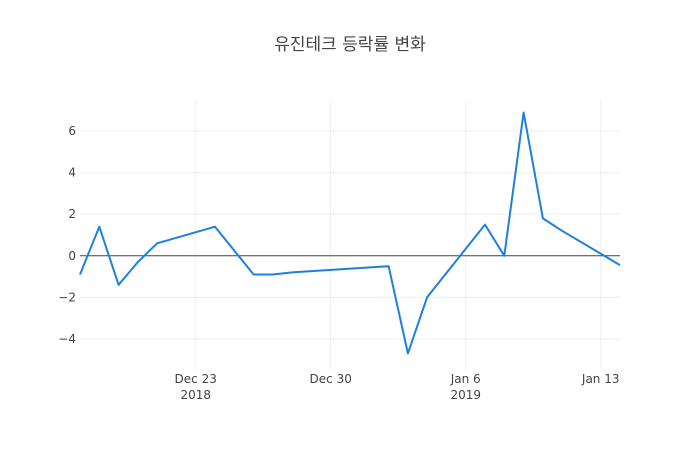 The image size is (700, 450). Describe the element at coordinates (67, 235) in the screenshot. I see `y-axis-ticks: 6 4 2 0 −2 −4` at that location.